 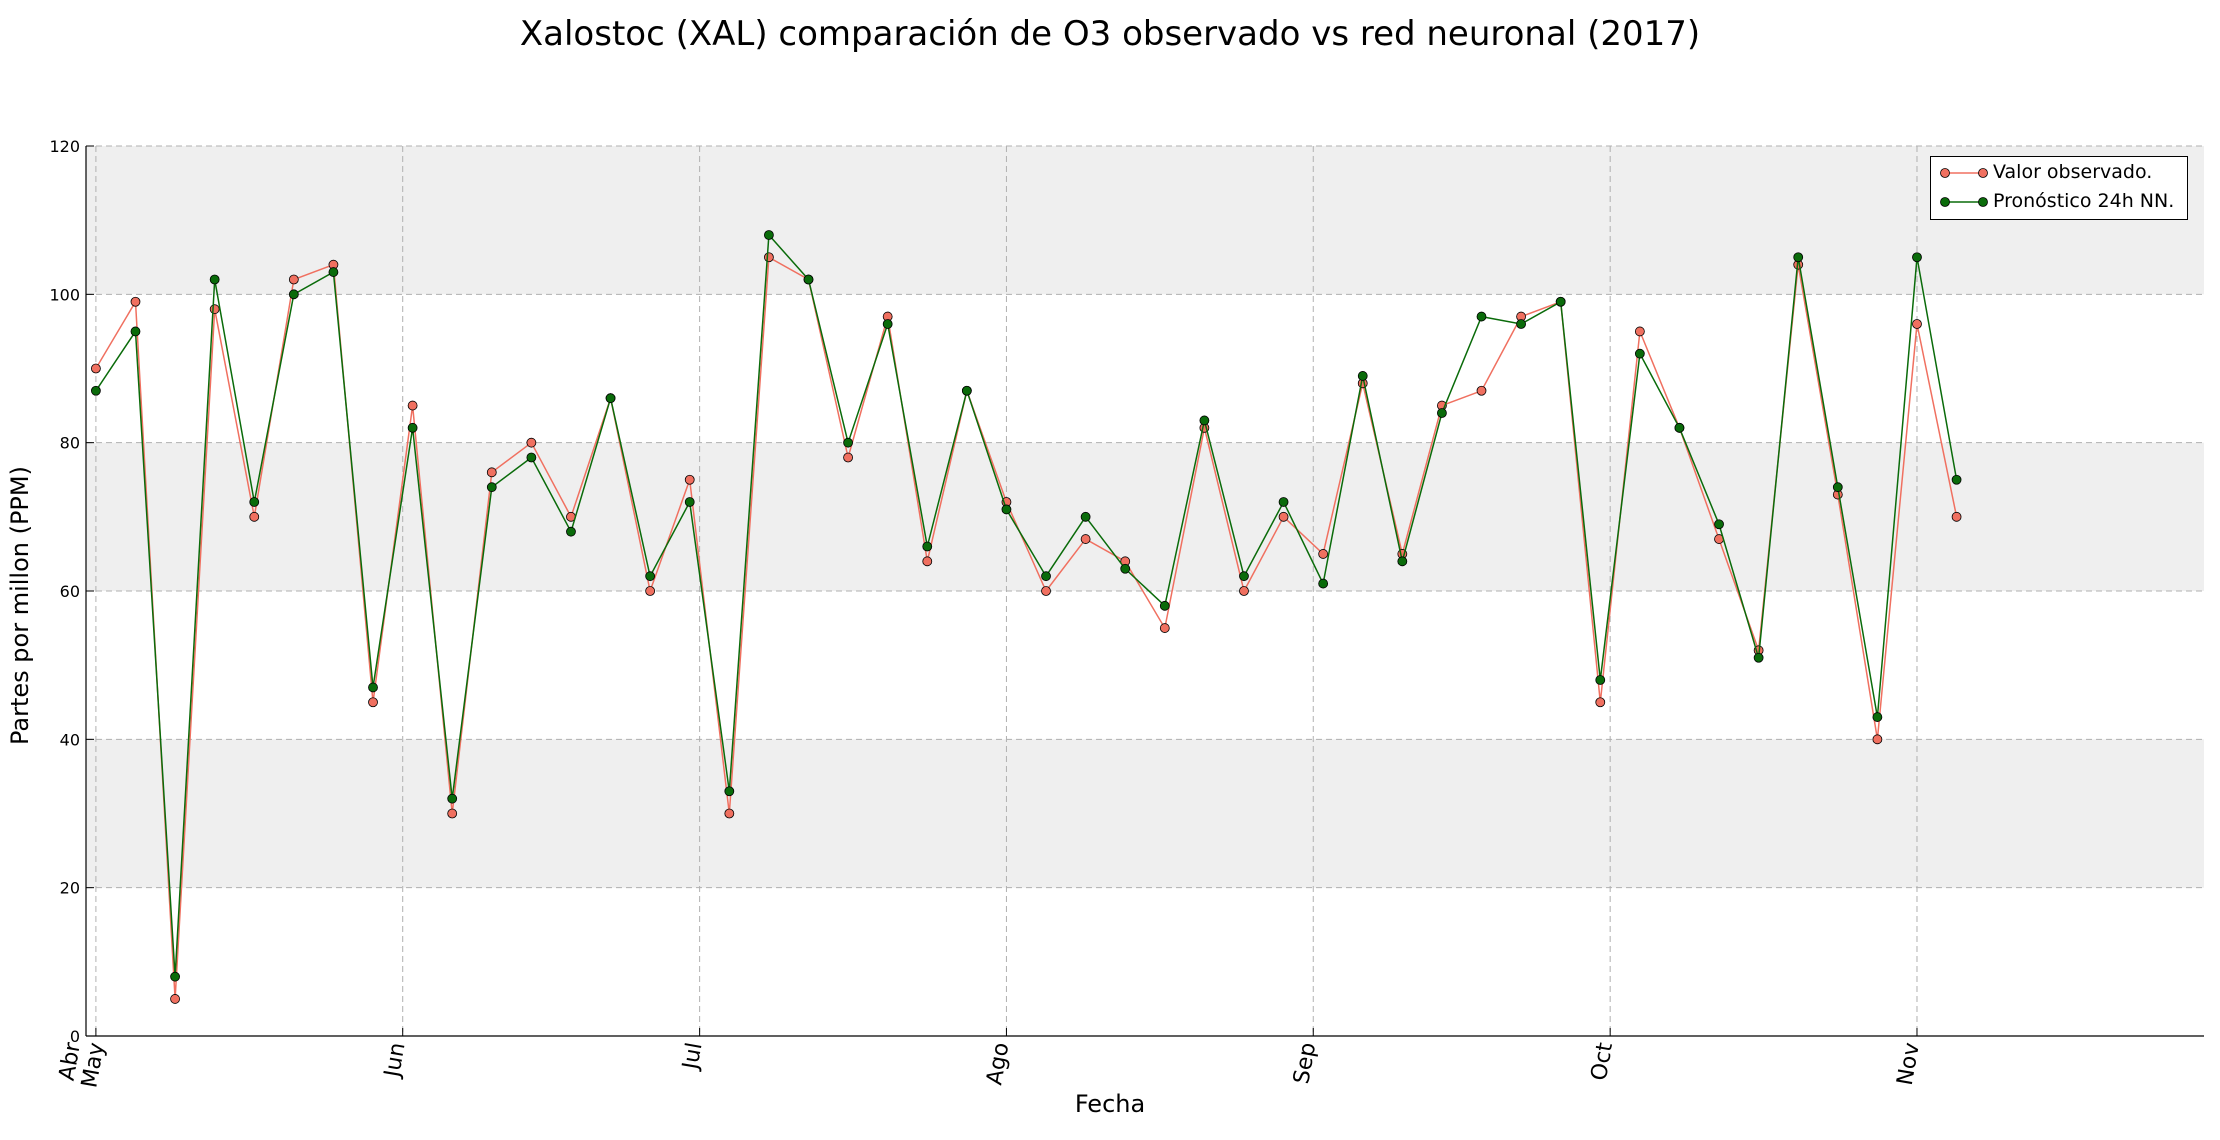 I want to click on y-axis-title: Partes por millon (PPM), so click(x=20, y=605).